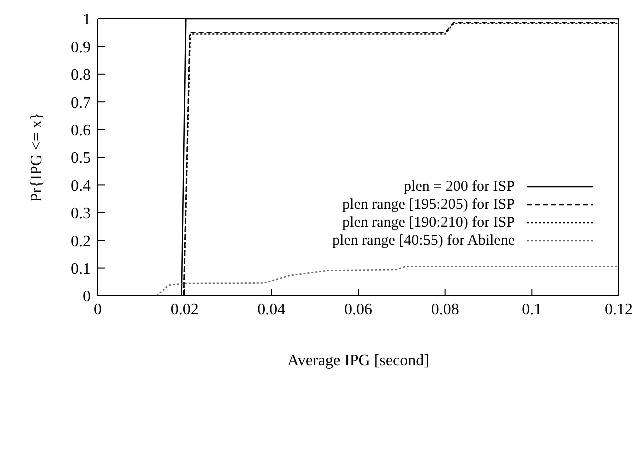 Image resolution: width=643 pixels, height=454 pixels. Describe the element at coordinates (359, 361) in the screenshot. I see `x-axis-title: Average IPG [second]` at that location.